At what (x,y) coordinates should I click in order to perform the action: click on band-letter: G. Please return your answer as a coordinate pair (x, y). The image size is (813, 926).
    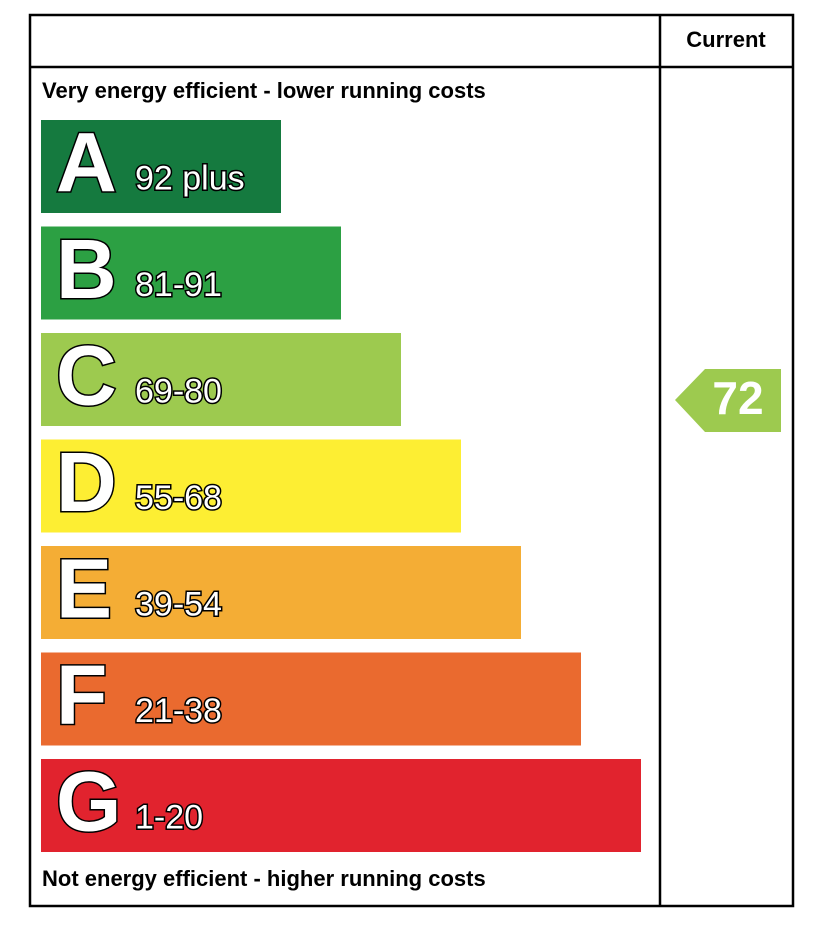
    Looking at the image, I should click on (88, 802).